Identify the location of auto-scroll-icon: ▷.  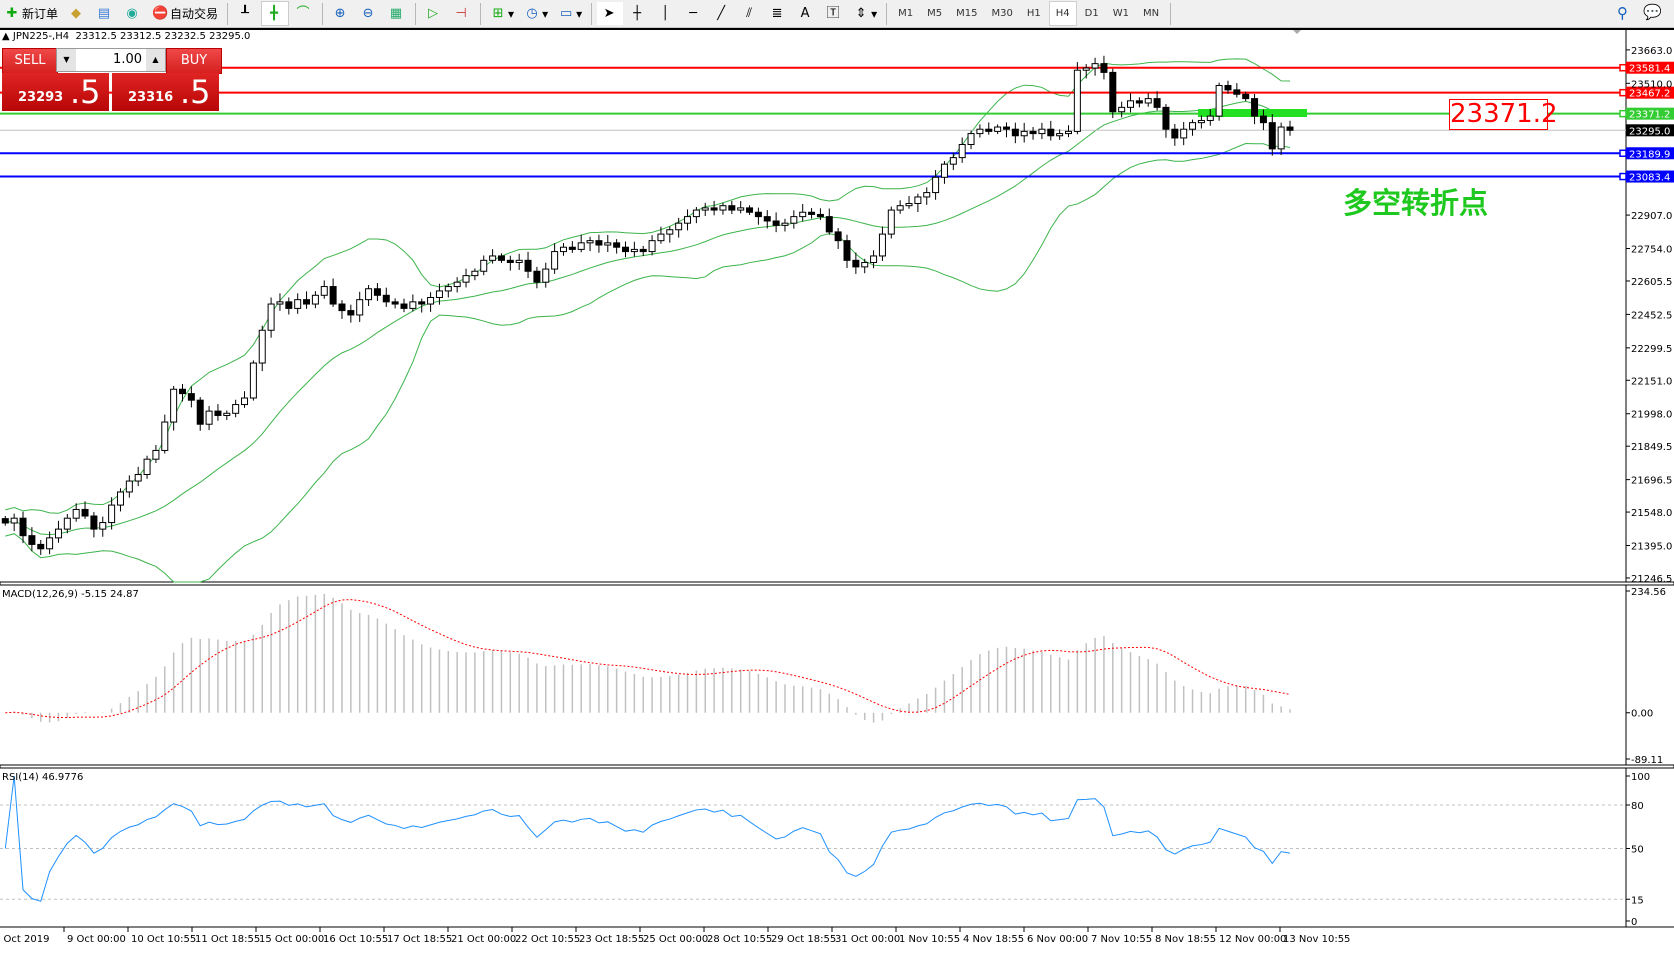
(433, 13).